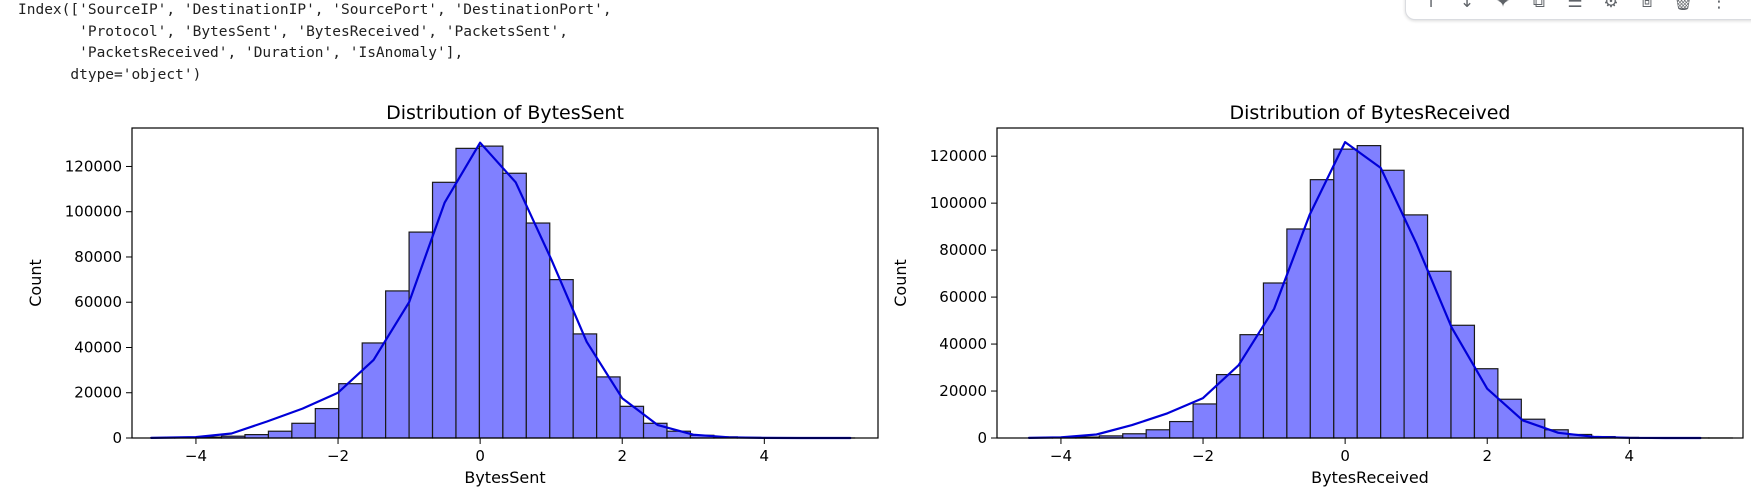  I want to click on comment-icon: ☰, so click(1575, 6).